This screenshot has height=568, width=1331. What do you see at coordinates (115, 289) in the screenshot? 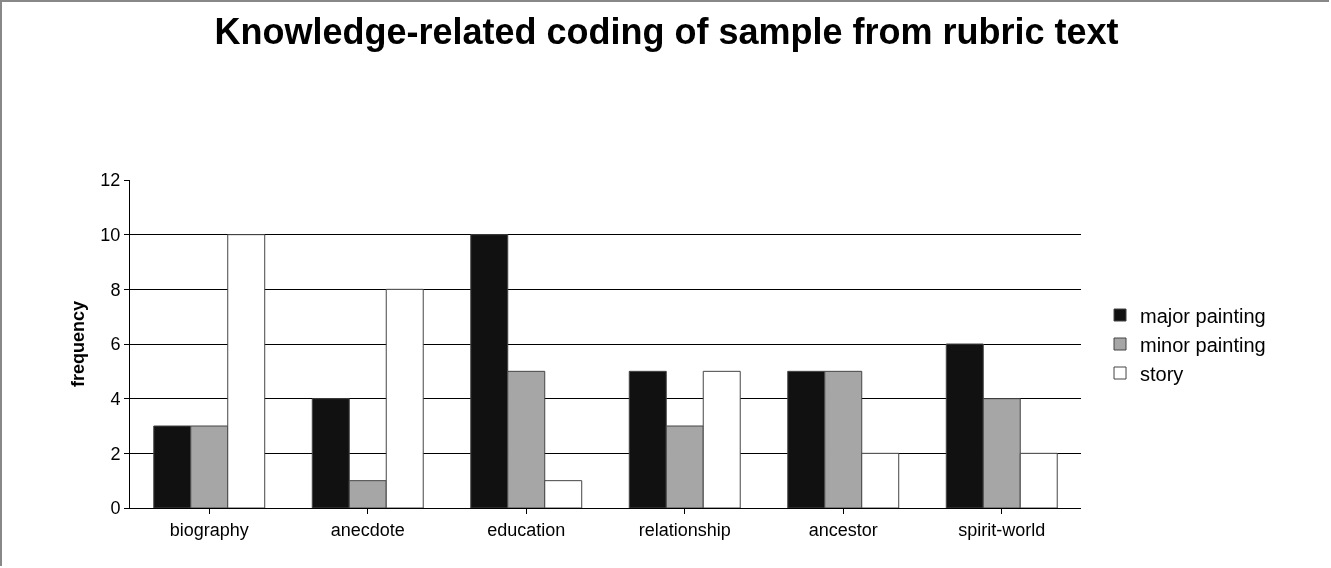
I see `y-tick-label: 8` at bounding box center [115, 289].